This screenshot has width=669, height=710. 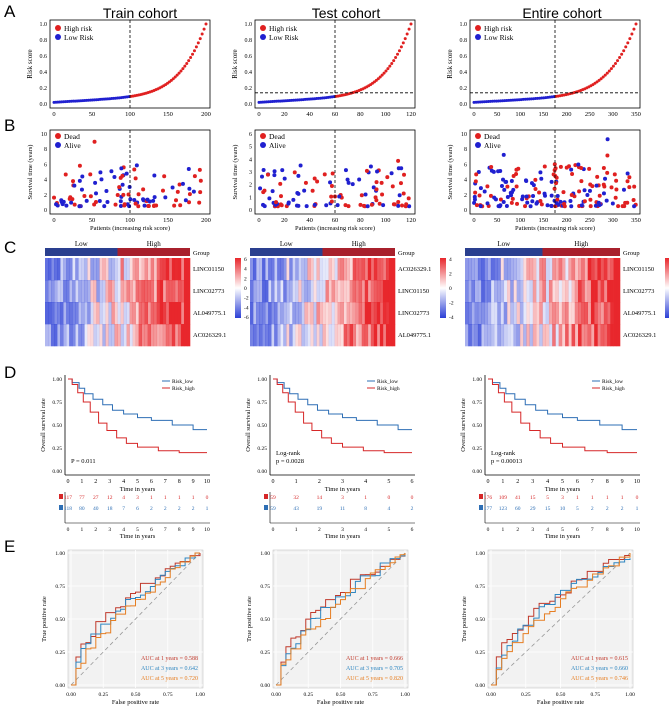 What do you see at coordinates (346, 13) in the screenshot?
I see `column-title-test: Test cohort` at bounding box center [346, 13].